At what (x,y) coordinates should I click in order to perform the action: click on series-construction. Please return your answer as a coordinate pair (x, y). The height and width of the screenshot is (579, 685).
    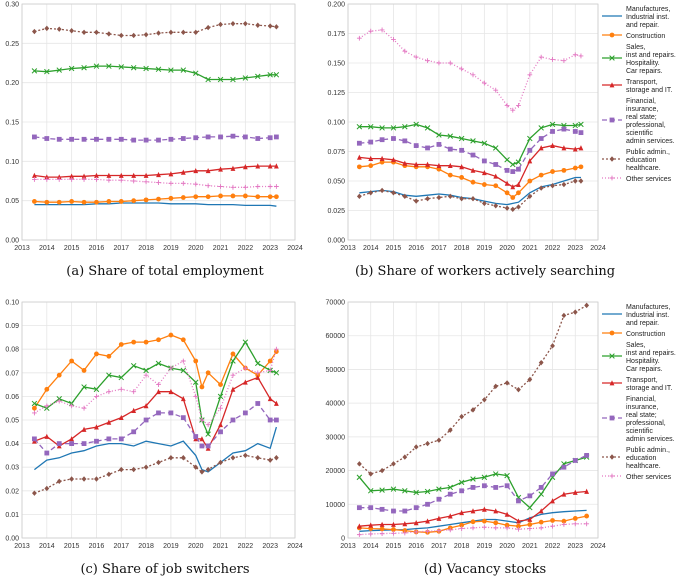
    Looking at the image, I should click on (155, 371).